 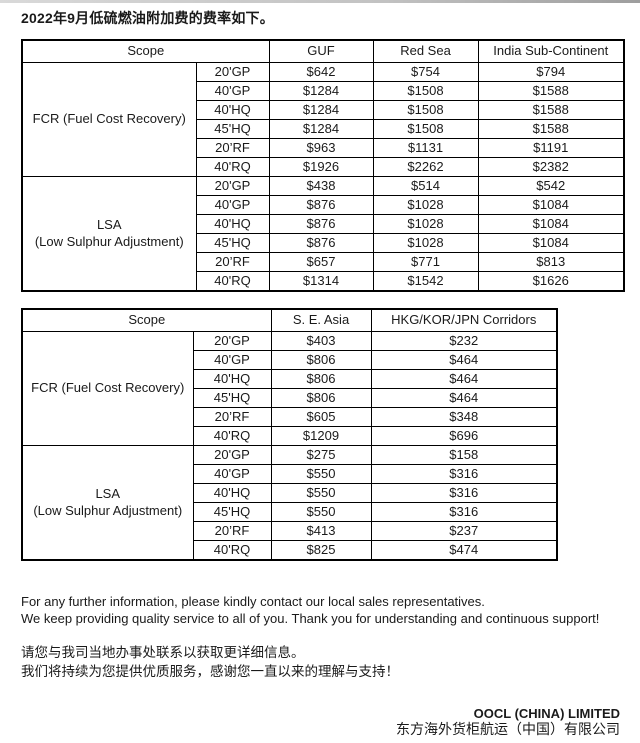 What do you see at coordinates (321, 186) in the screenshot?
I see `rate-value-cell: $438` at bounding box center [321, 186].